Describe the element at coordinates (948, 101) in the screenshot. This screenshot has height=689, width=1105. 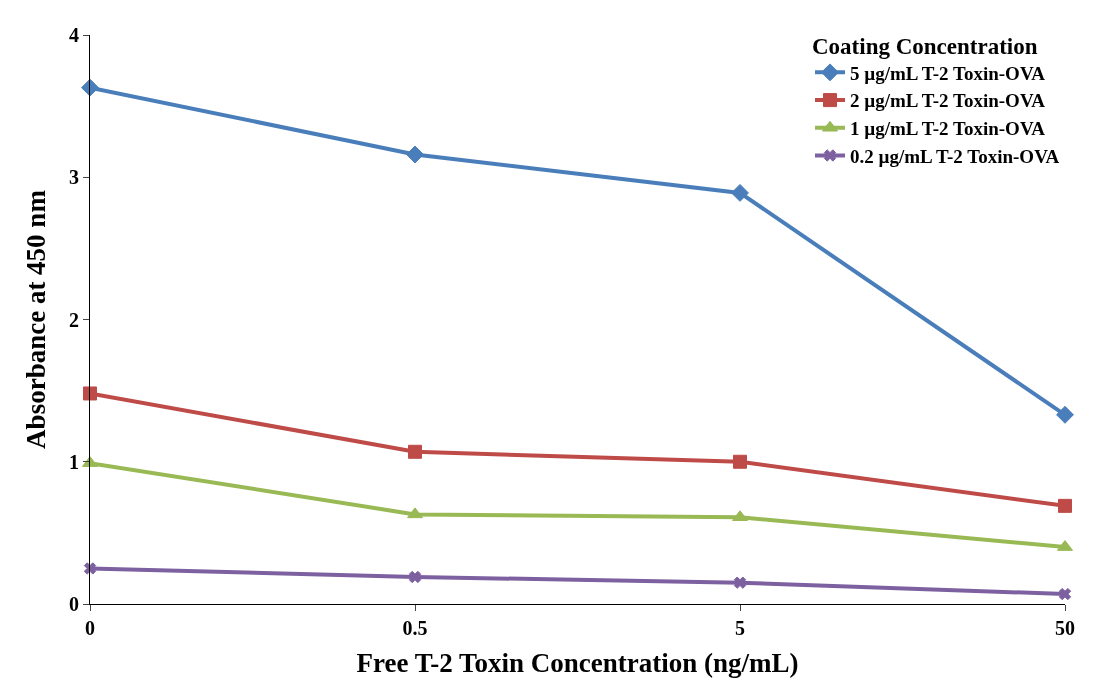
I see `legend-label: 2 µg/mL T-2 Toxin-OVA` at that location.